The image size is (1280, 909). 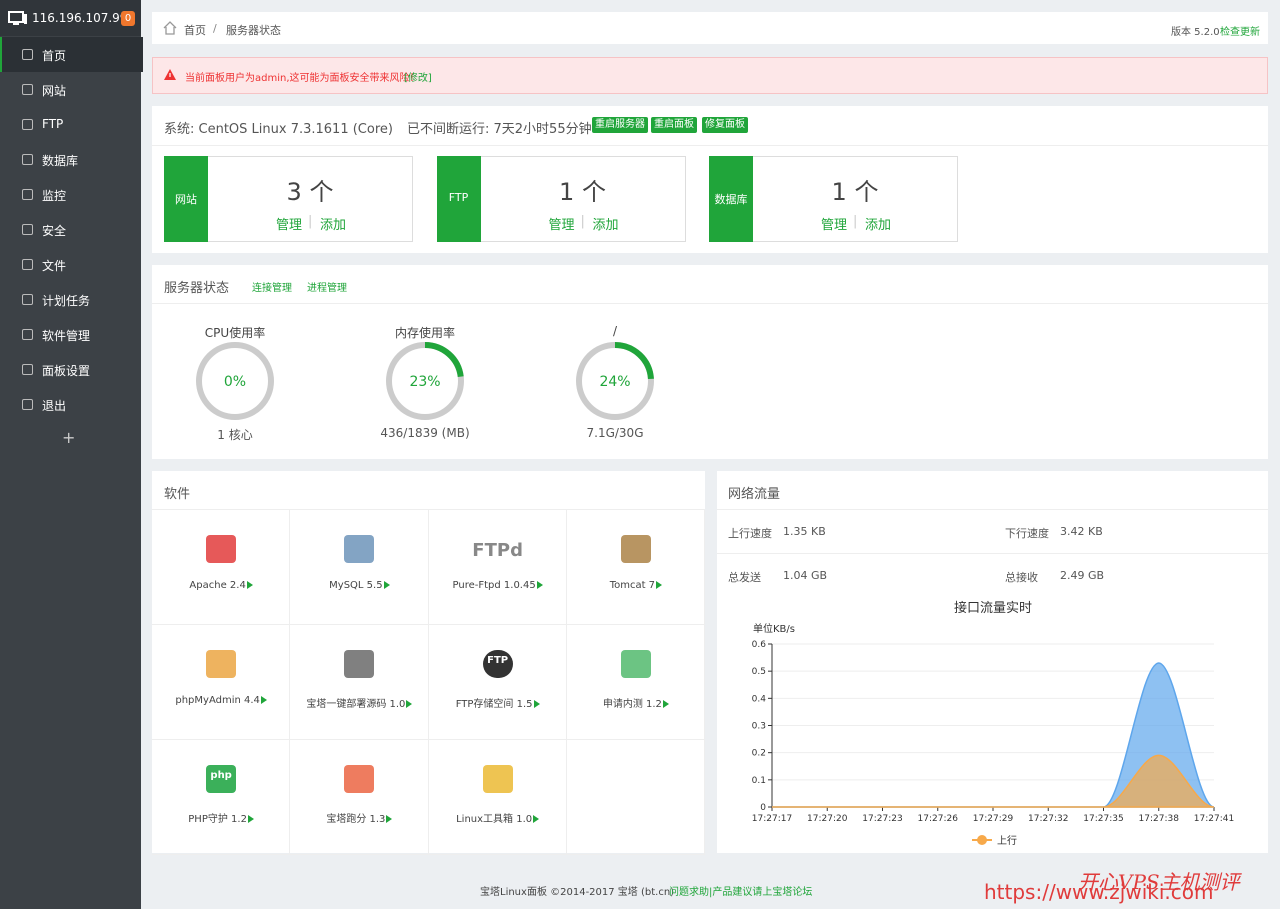 I want to click on software-name: 宝塔一键部署源码 1.0, so click(x=359, y=702).